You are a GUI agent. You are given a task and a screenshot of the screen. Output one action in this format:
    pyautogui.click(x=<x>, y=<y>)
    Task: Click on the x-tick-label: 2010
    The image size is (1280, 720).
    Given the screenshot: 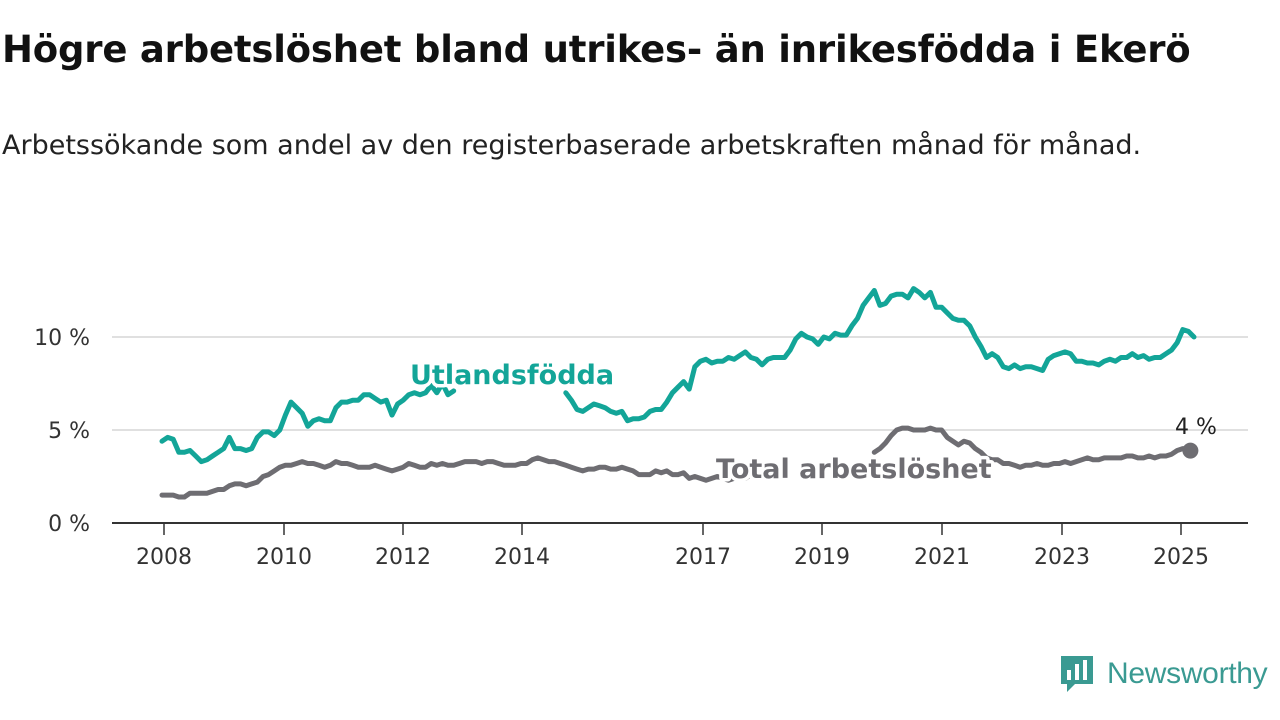 What is the action you would take?
    pyautogui.click(x=284, y=557)
    